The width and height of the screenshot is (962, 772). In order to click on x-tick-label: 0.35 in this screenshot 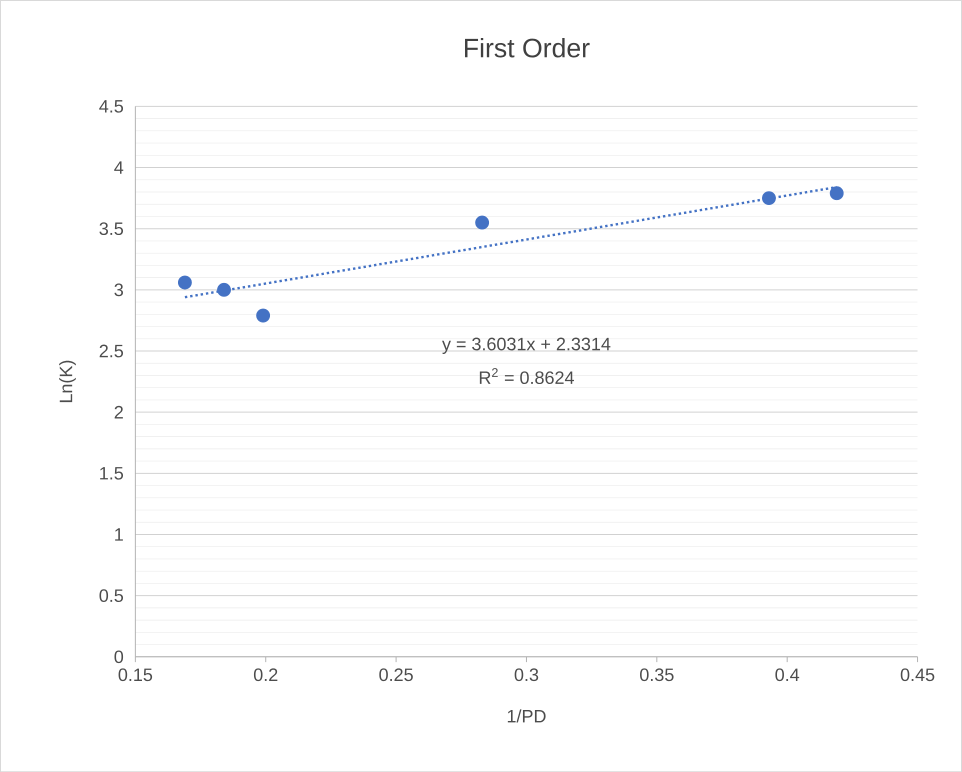, I will do `click(657, 675)`.